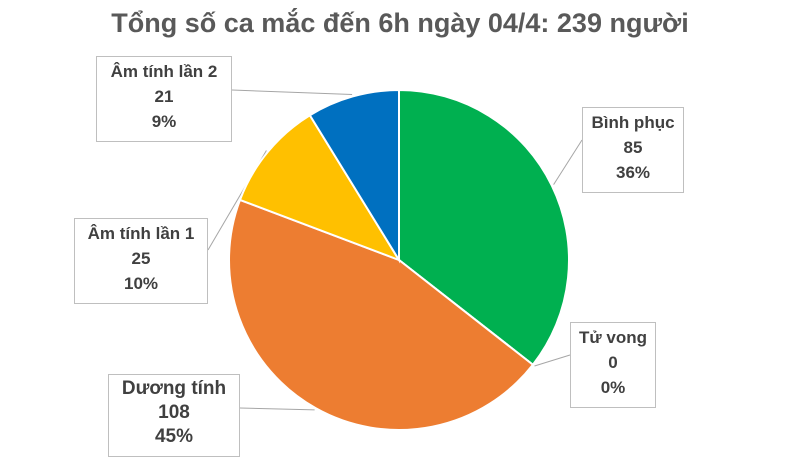 The width and height of the screenshot is (800, 471). I want to click on data-label-am-tinh-lan-2: Âm tính lần 2 21 9%, so click(164, 99).